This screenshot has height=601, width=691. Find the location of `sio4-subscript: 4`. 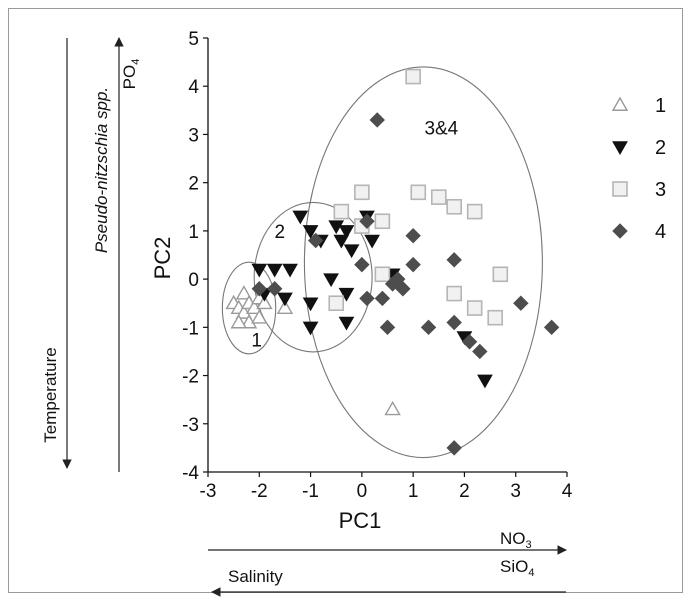

sio4-subscript: 4 is located at coordinates (531, 573).